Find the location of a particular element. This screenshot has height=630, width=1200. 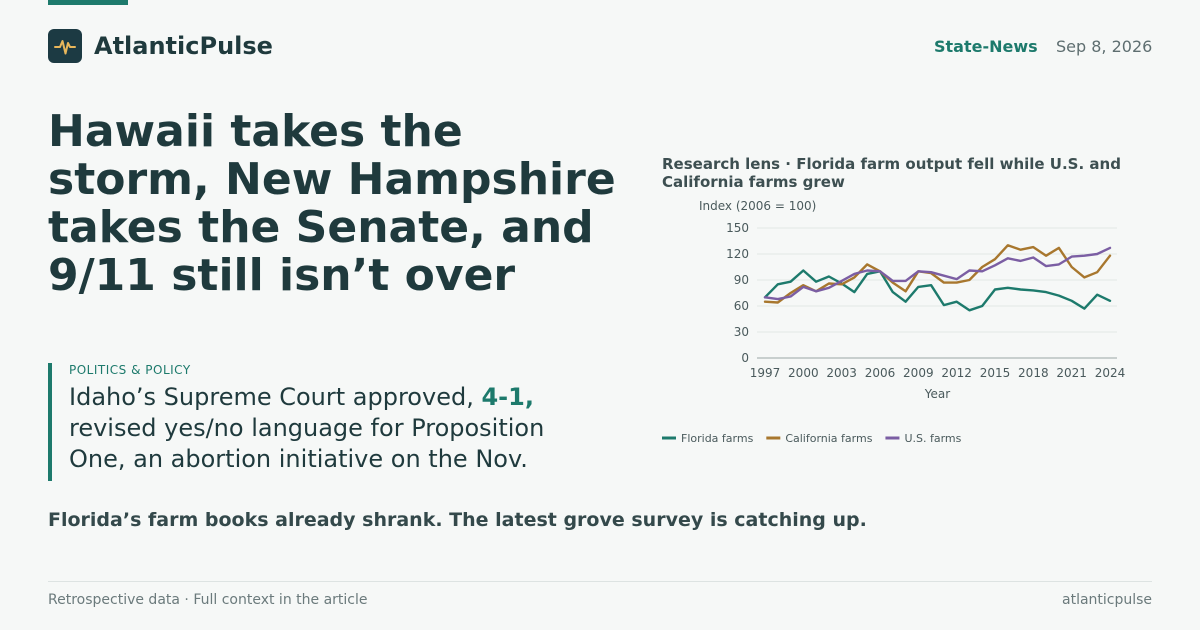

x-tick-label: 2015 is located at coordinates (995, 373).